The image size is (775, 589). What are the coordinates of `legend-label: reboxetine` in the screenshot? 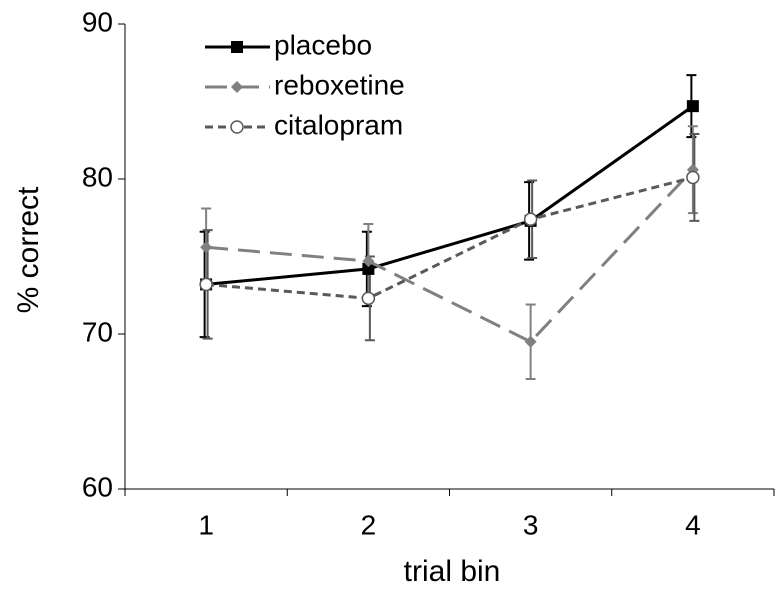 It's located at (339, 84).